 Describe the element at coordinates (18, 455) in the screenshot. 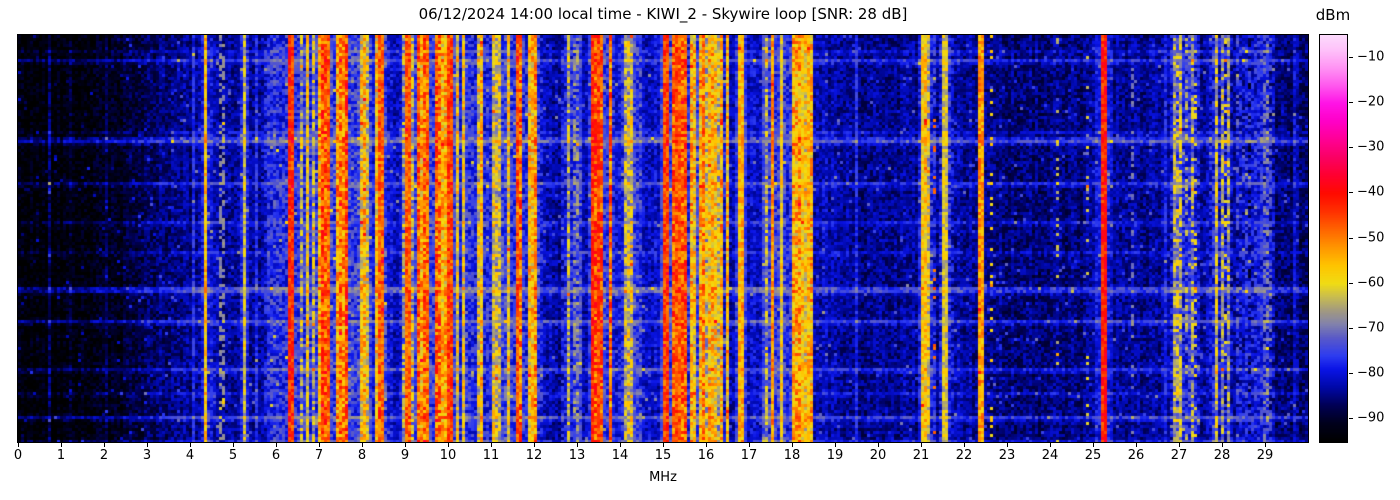

I see `x-tick-label: 0` at that location.